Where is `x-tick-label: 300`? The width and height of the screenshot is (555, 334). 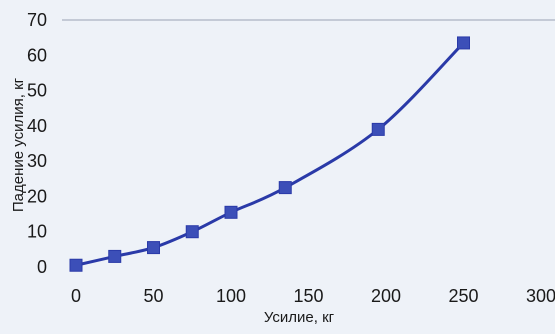
x-tick-label: 300 is located at coordinates (540, 296).